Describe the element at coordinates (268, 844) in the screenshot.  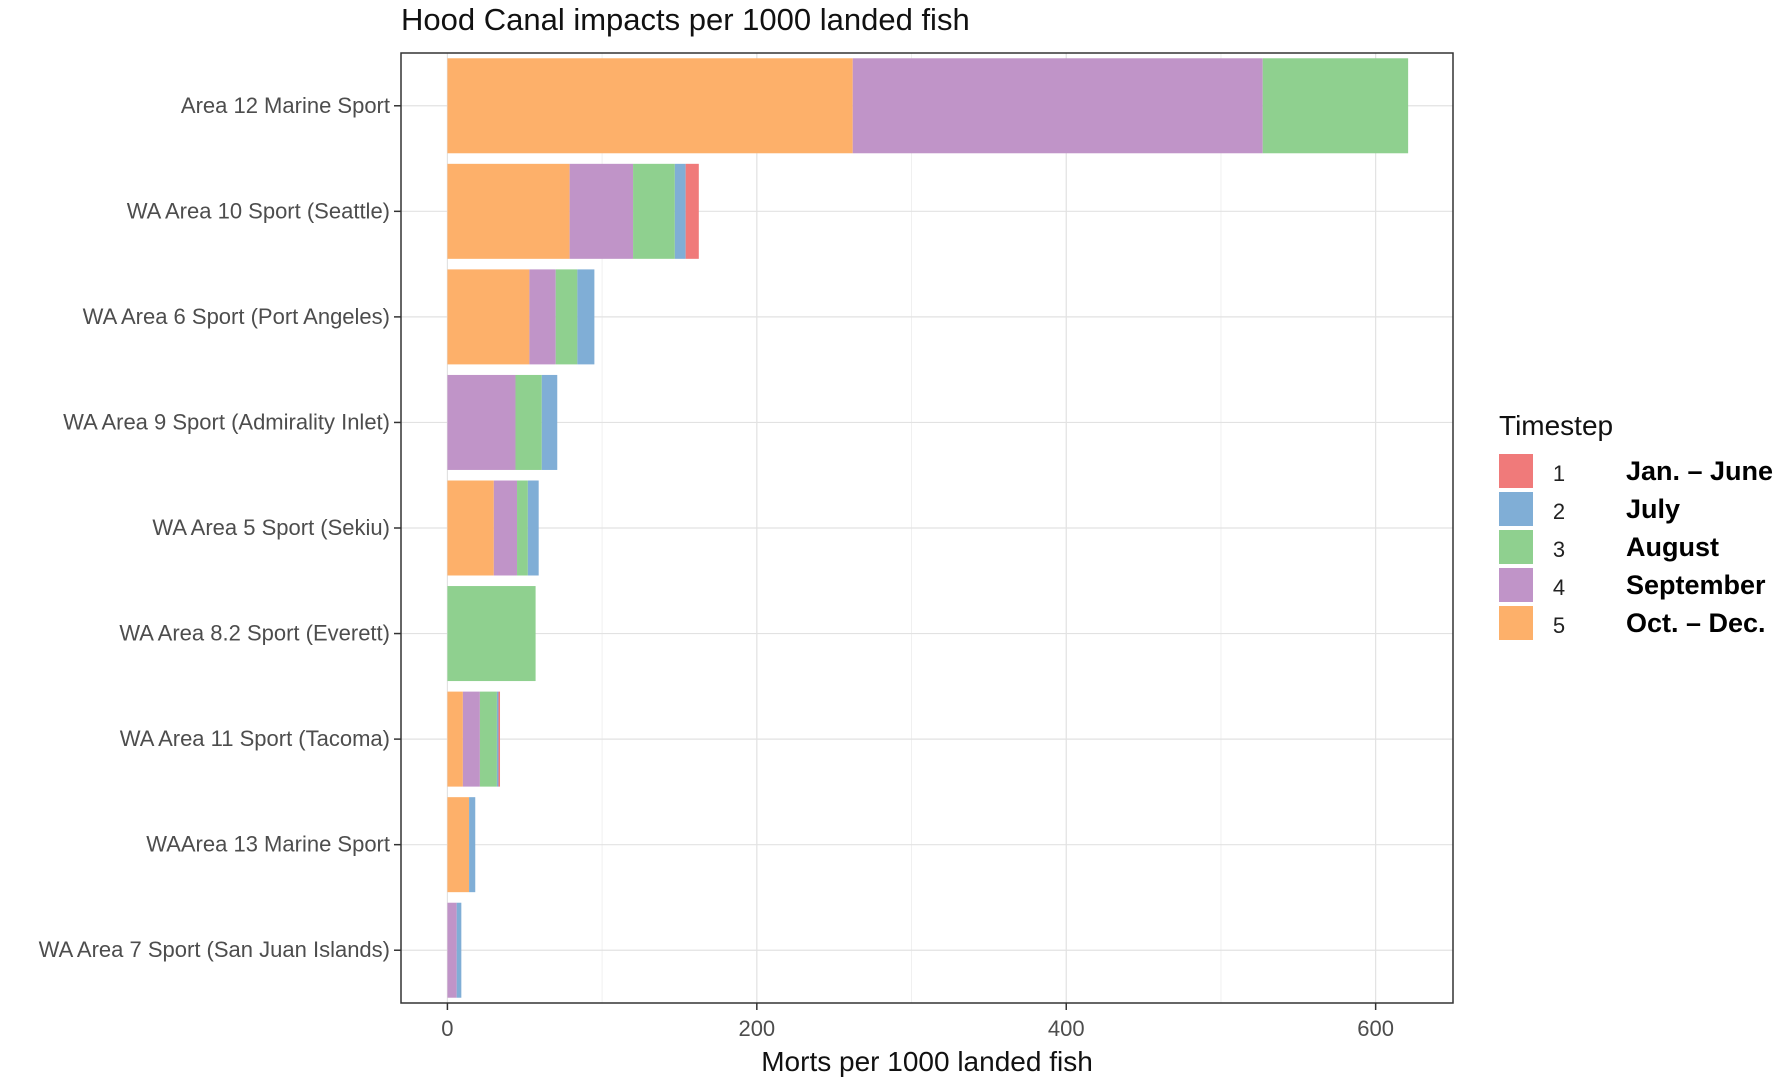
I see `category-label: WAArea 13 Marine Sport` at that location.